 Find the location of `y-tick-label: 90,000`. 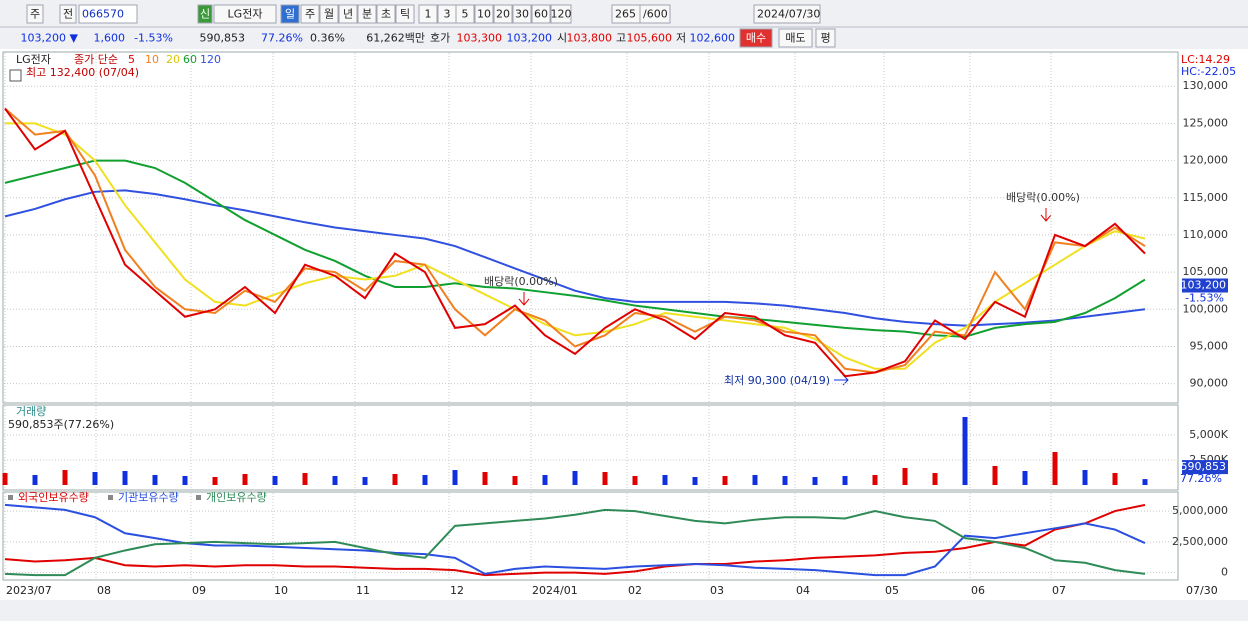

y-tick-label: 90,000 is located at coordinates (1209, 383).